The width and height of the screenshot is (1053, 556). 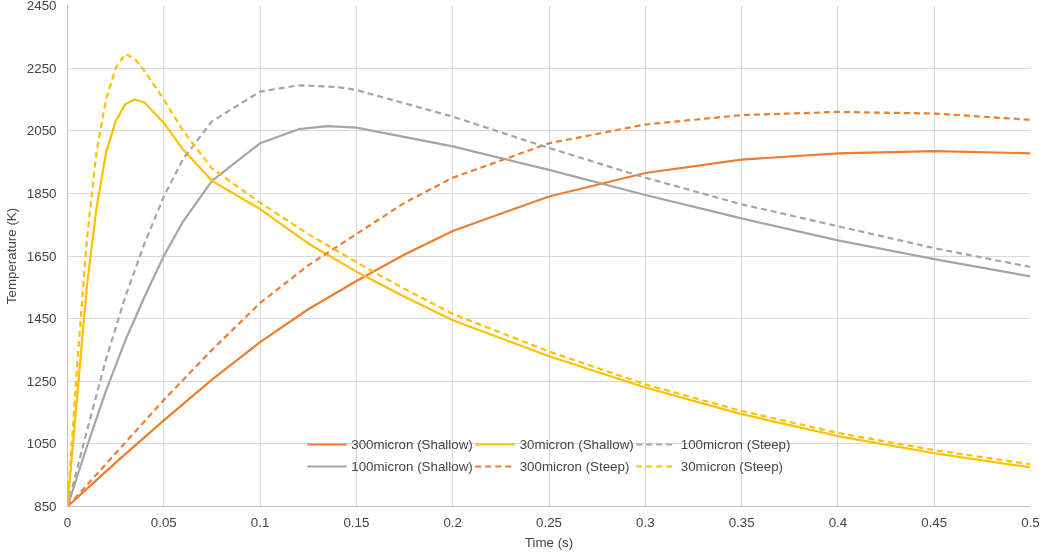 What do you see at coordinates (549, 542) in the screenshot?
I see `x-axis-title: Time (s)` at bounding box center [549, 542].